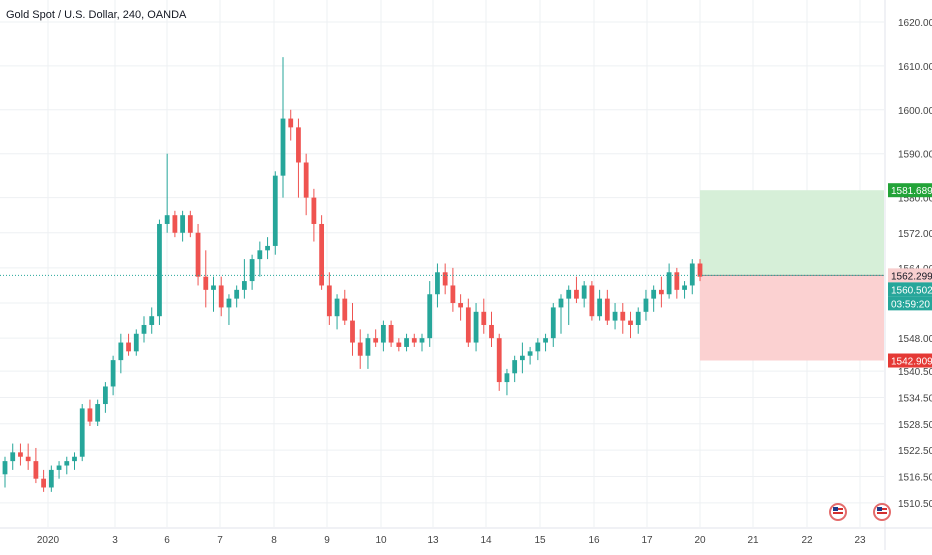 This screenshot has width=932, height=555. What do you see at coordinates (915, 451) in the screenshot?
I see `y-tick-label: 1522.500` at bounding box center [915, 451].